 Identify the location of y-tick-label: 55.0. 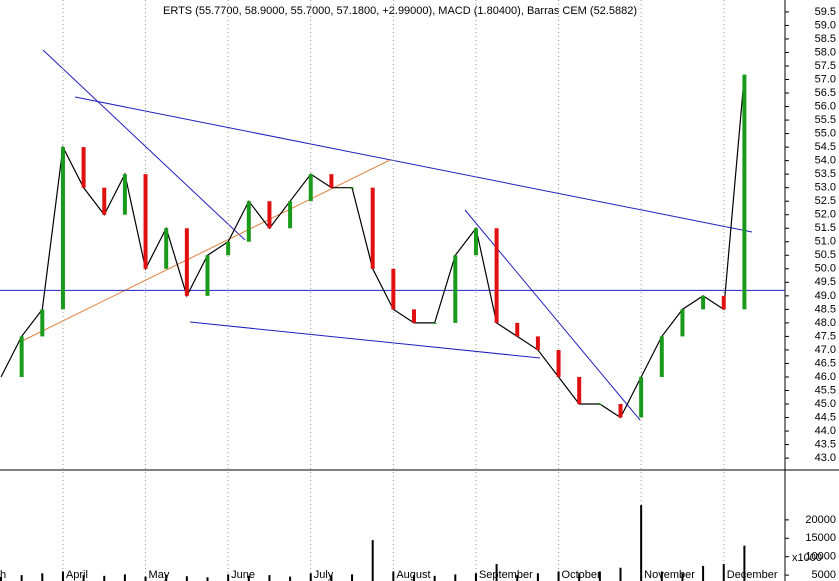
(825, 133).